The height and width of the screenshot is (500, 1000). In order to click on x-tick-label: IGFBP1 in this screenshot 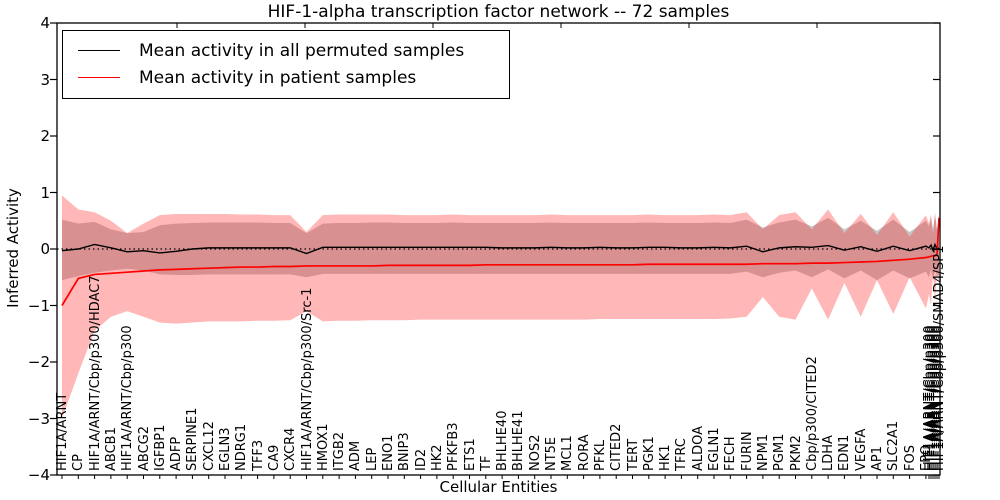, I will do `click(160, 447)`.